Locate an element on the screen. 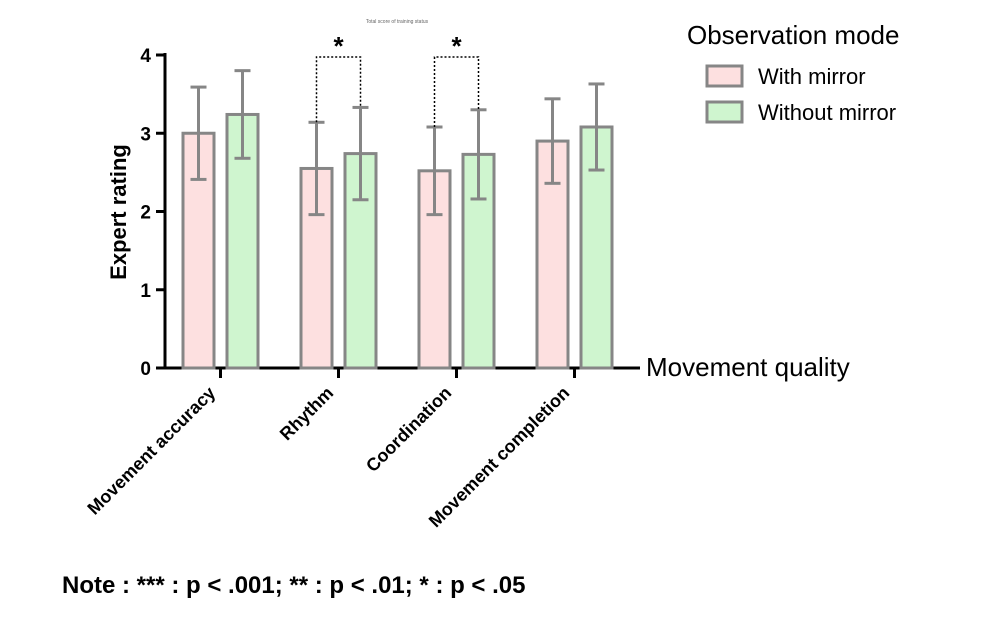  x-tick-label: Rhythm is located at coordinates (307, 414).